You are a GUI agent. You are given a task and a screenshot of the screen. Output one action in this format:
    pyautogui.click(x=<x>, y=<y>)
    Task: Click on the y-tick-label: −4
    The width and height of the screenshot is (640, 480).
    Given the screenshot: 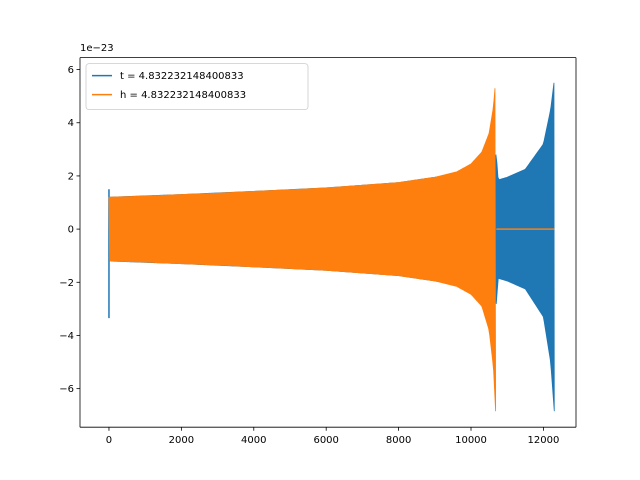 What is the action you would take?
    pyautogui.click(x=66, y=336)
    